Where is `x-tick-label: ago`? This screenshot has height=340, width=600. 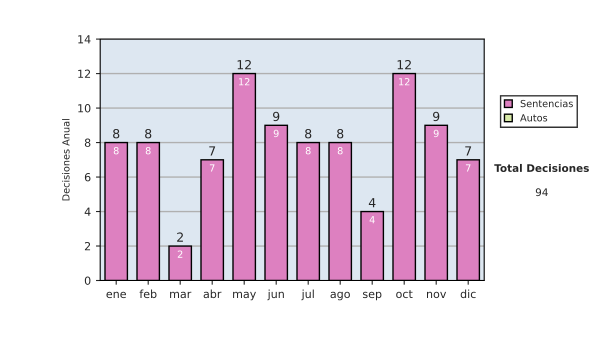 x-tick-label: ago is located at coordinates (340, 296).